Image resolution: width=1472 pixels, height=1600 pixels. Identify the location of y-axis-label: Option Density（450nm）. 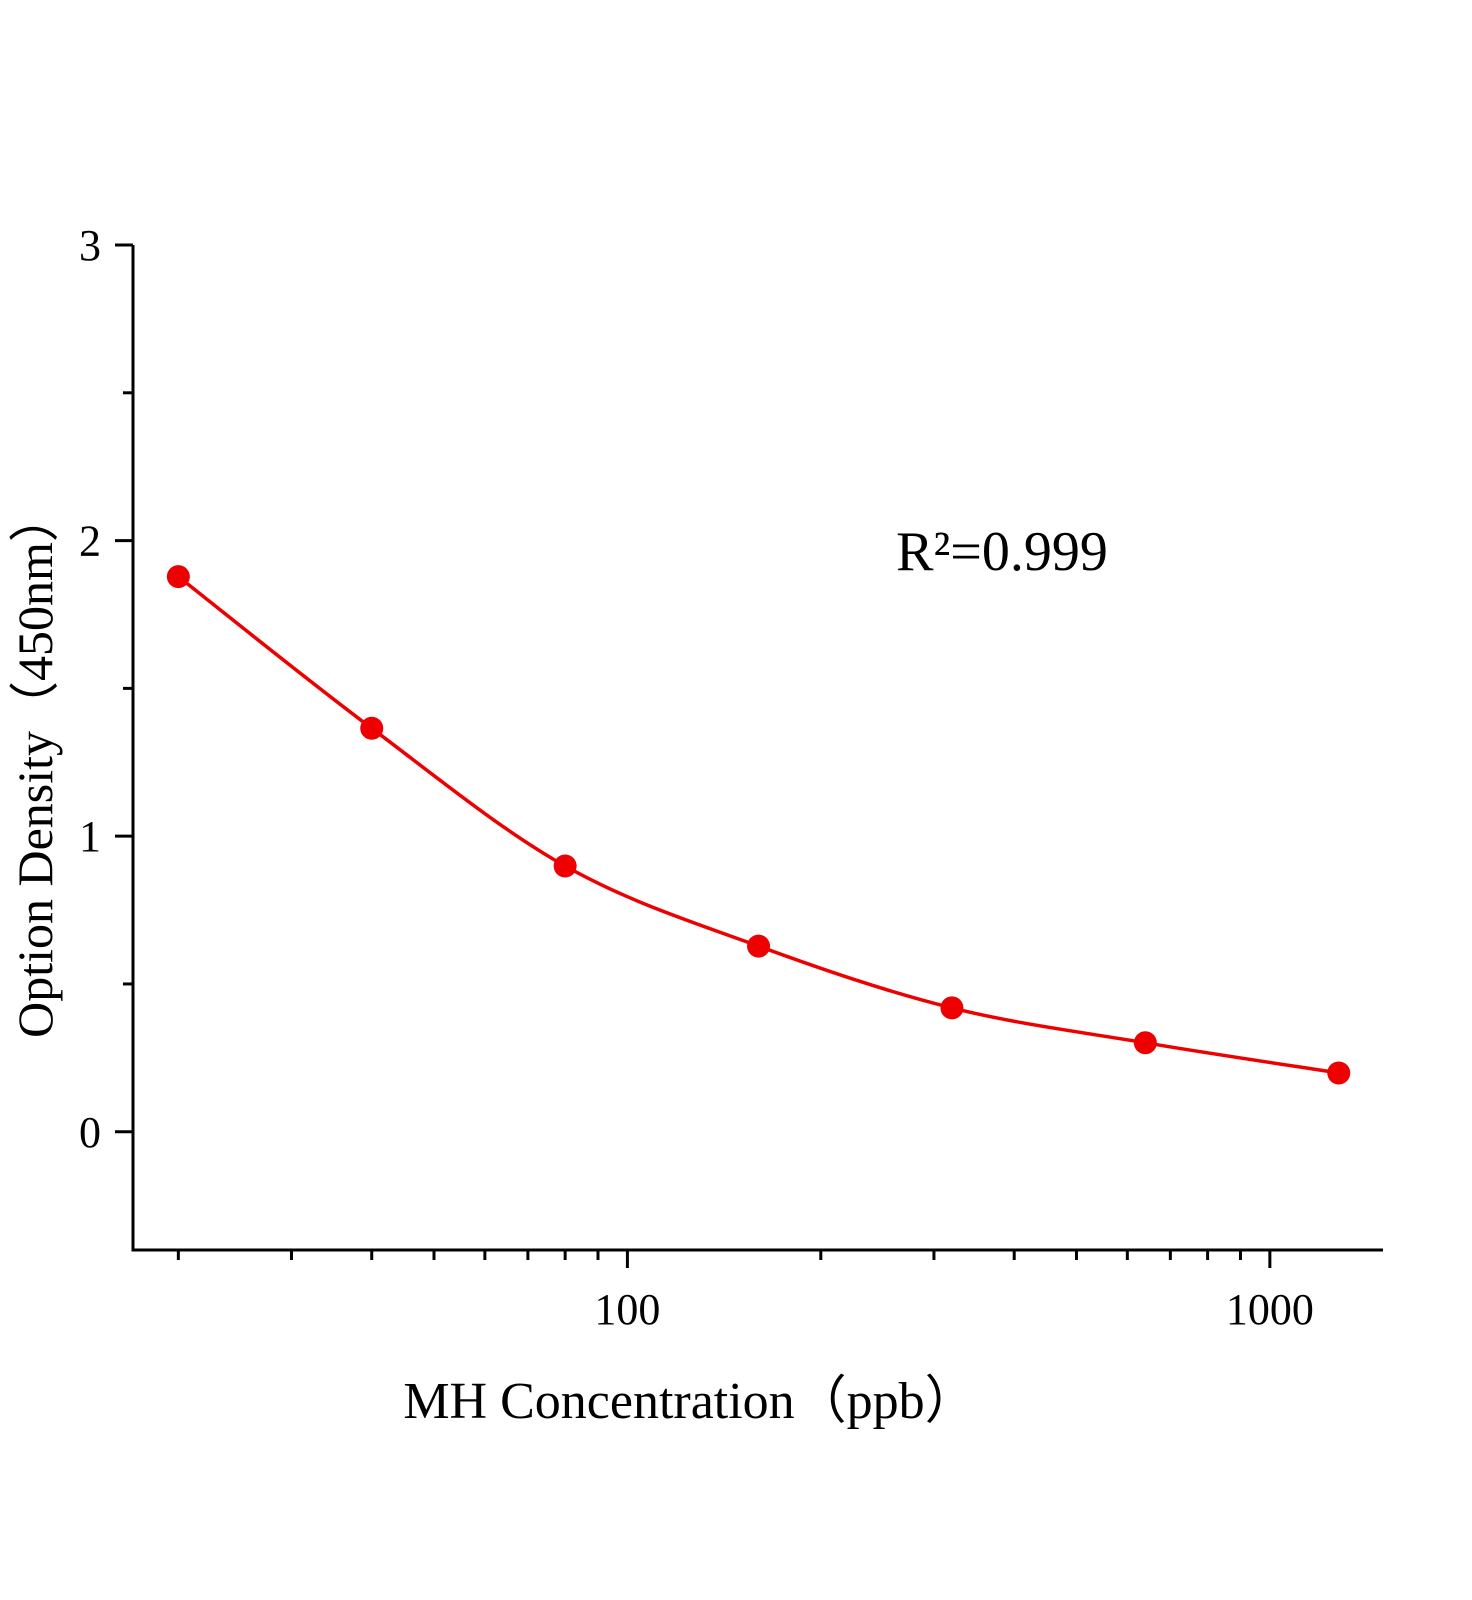
(35, 765).